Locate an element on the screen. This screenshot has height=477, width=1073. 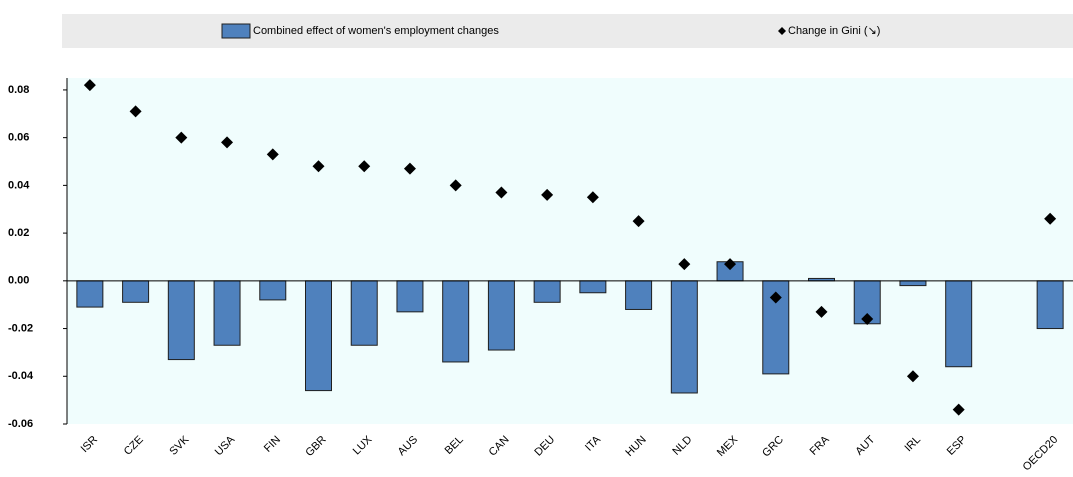
x-tick-label: FRA is located at coordinates (820, 445).